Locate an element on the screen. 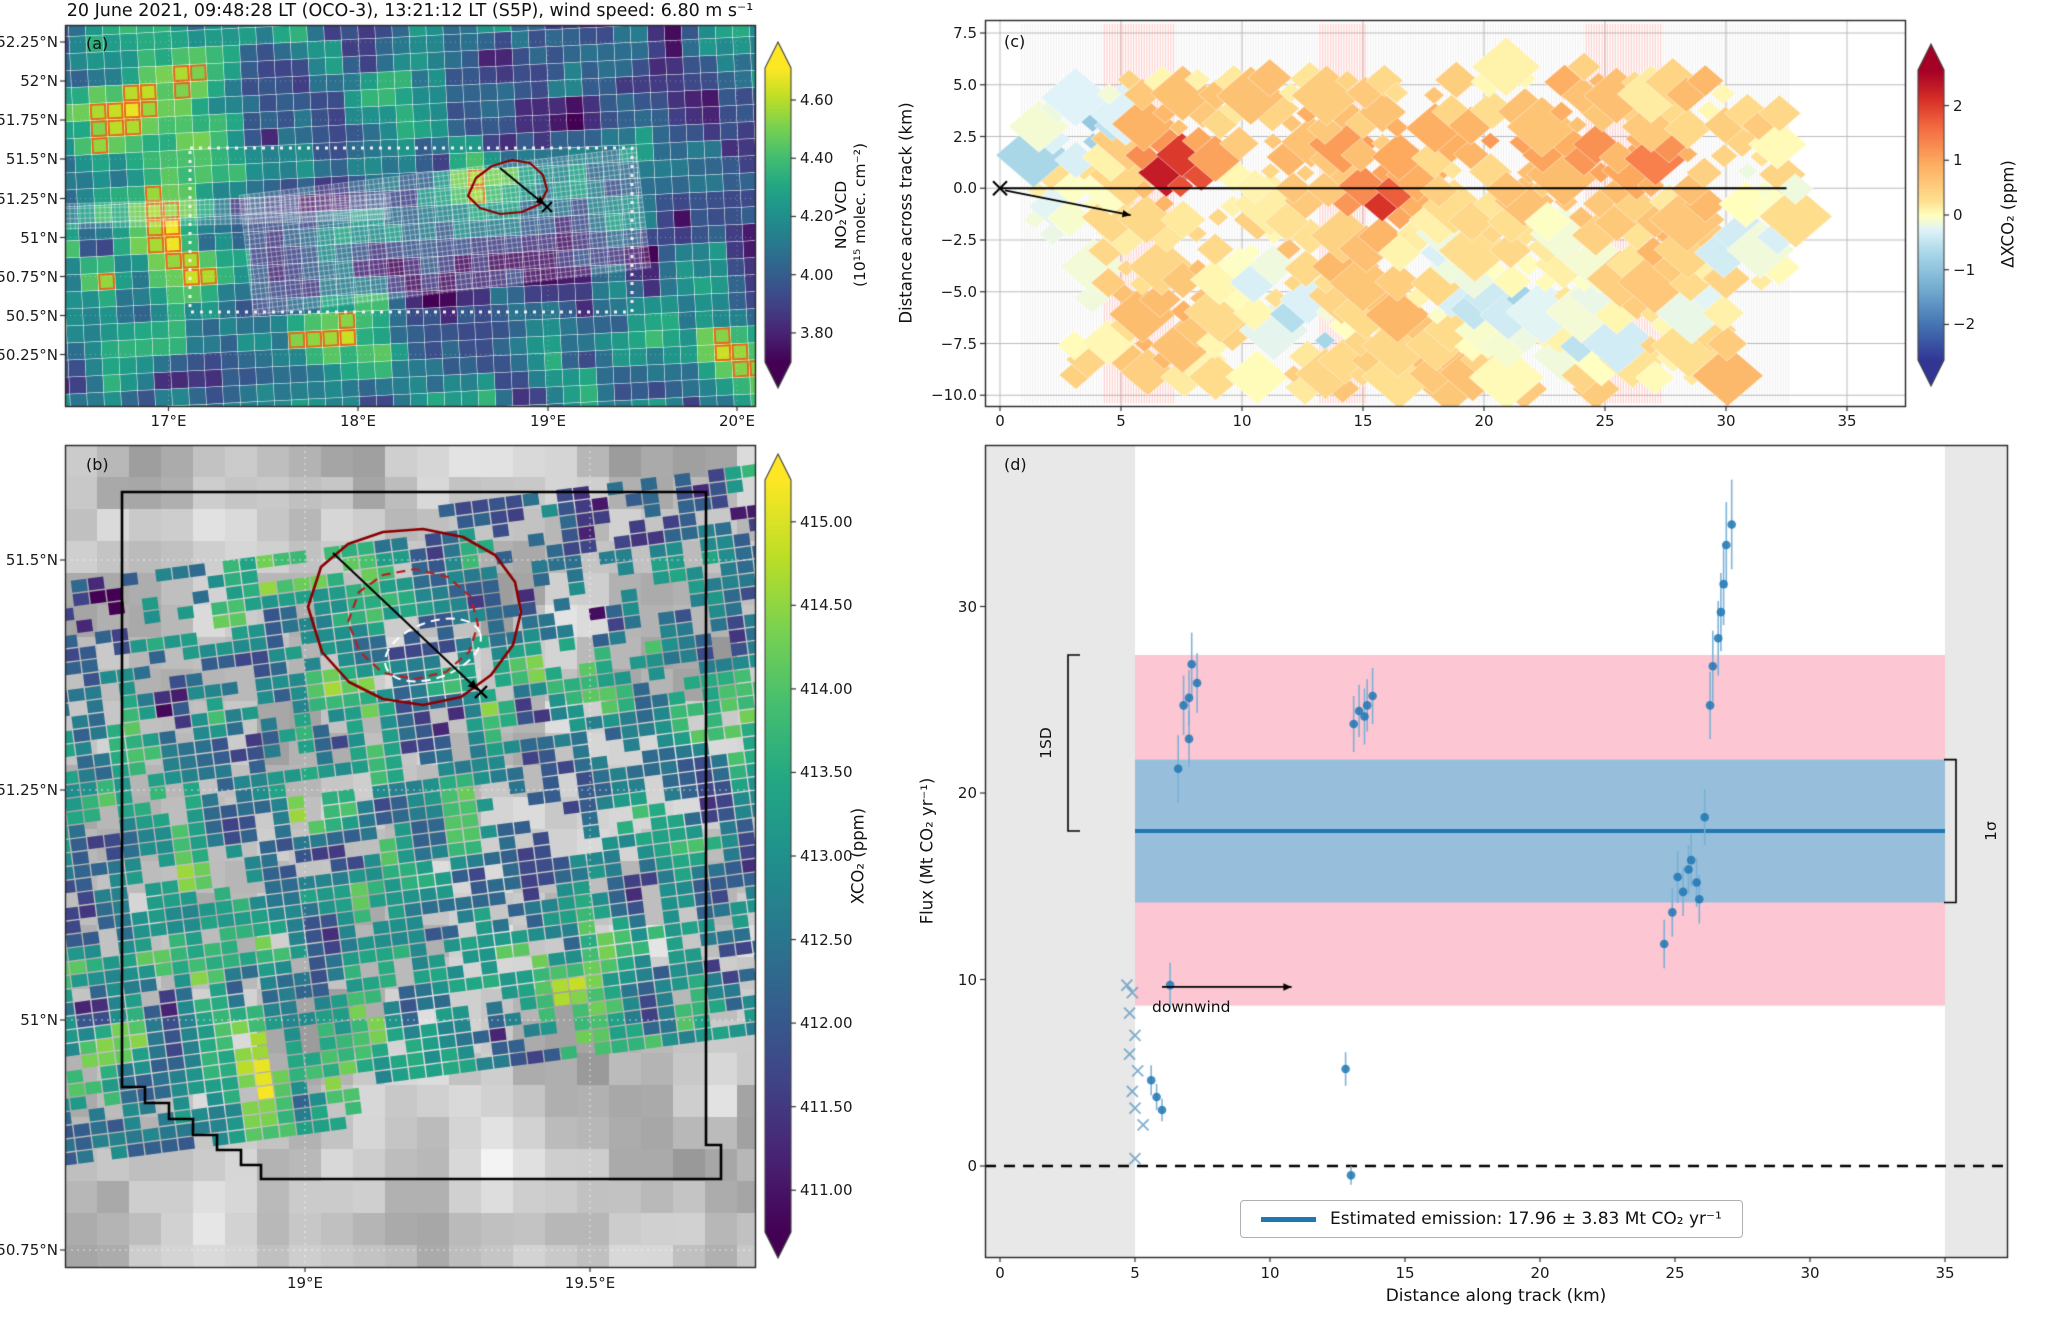 Image resolution: width=2067 pixels, height=1325 pixels. panel-b-label: (b) is located at coordinates (97, 464).